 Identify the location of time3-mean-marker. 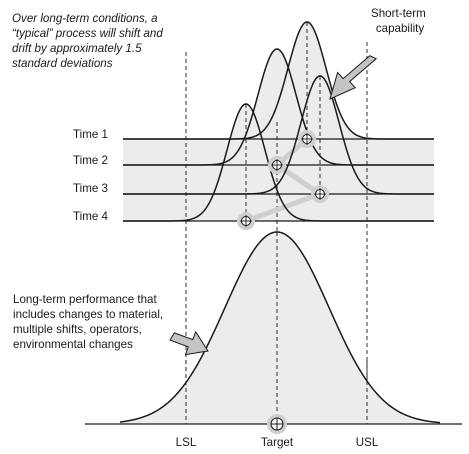
(320, 194).